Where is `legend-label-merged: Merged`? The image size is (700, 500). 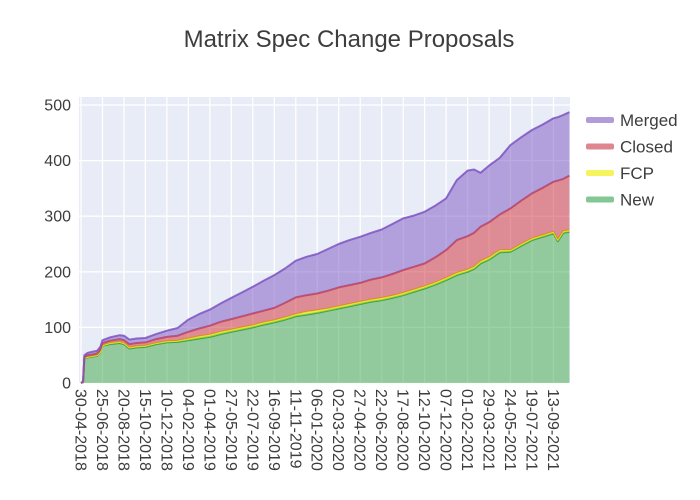 legend-label-merged: Merged is located at coordinates (649, 120).